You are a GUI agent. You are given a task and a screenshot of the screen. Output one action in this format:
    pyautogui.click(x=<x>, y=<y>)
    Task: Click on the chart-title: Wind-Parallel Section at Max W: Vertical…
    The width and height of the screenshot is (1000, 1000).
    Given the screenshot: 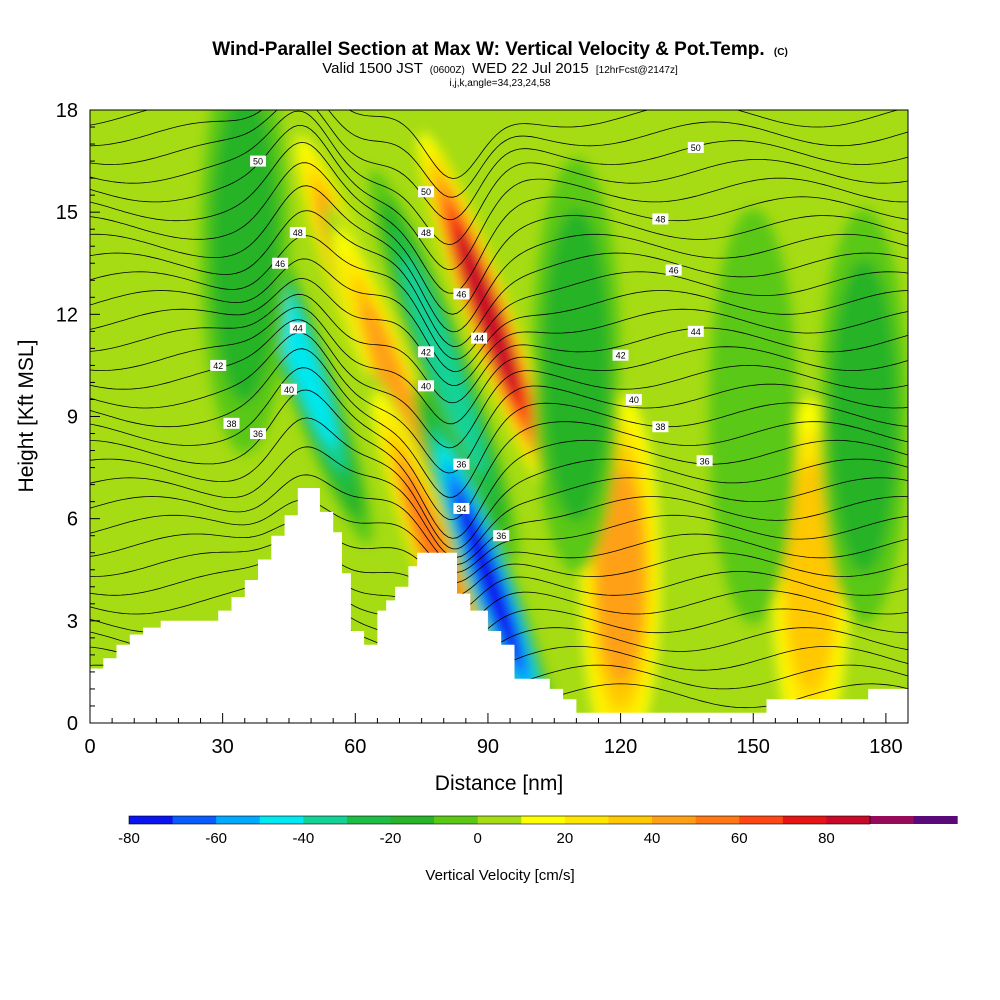 What is the action you would take?
    pyautogui.click(x=500, y=49)
    